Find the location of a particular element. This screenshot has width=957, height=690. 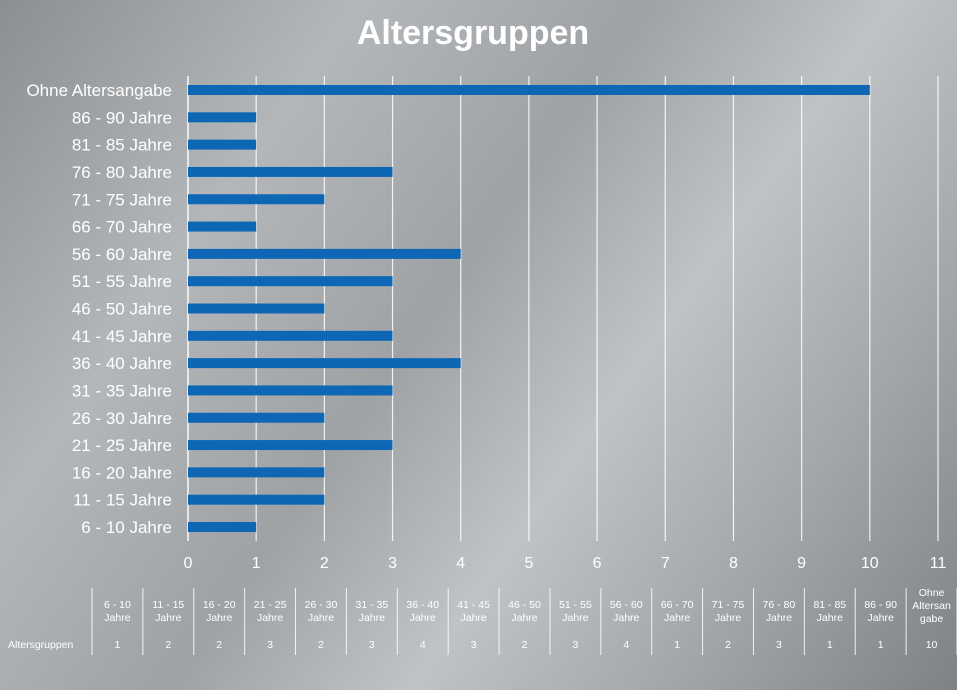

table-header: Altersan is located at coordinates (931, 606).